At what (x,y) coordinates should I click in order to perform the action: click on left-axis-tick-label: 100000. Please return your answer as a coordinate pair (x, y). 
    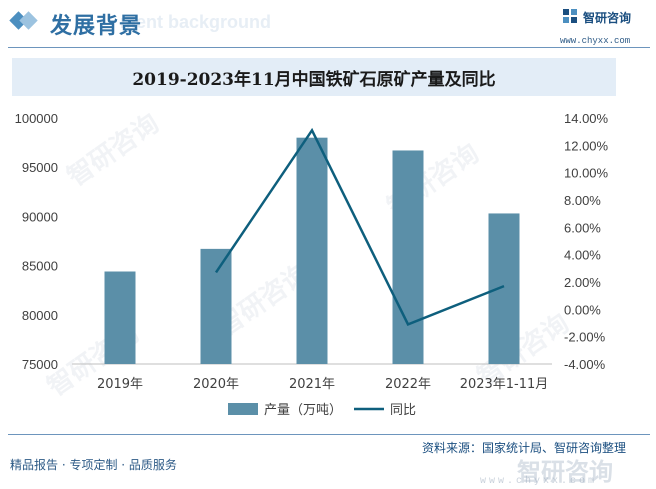
    Looking at the image, I should click on (36, 118).